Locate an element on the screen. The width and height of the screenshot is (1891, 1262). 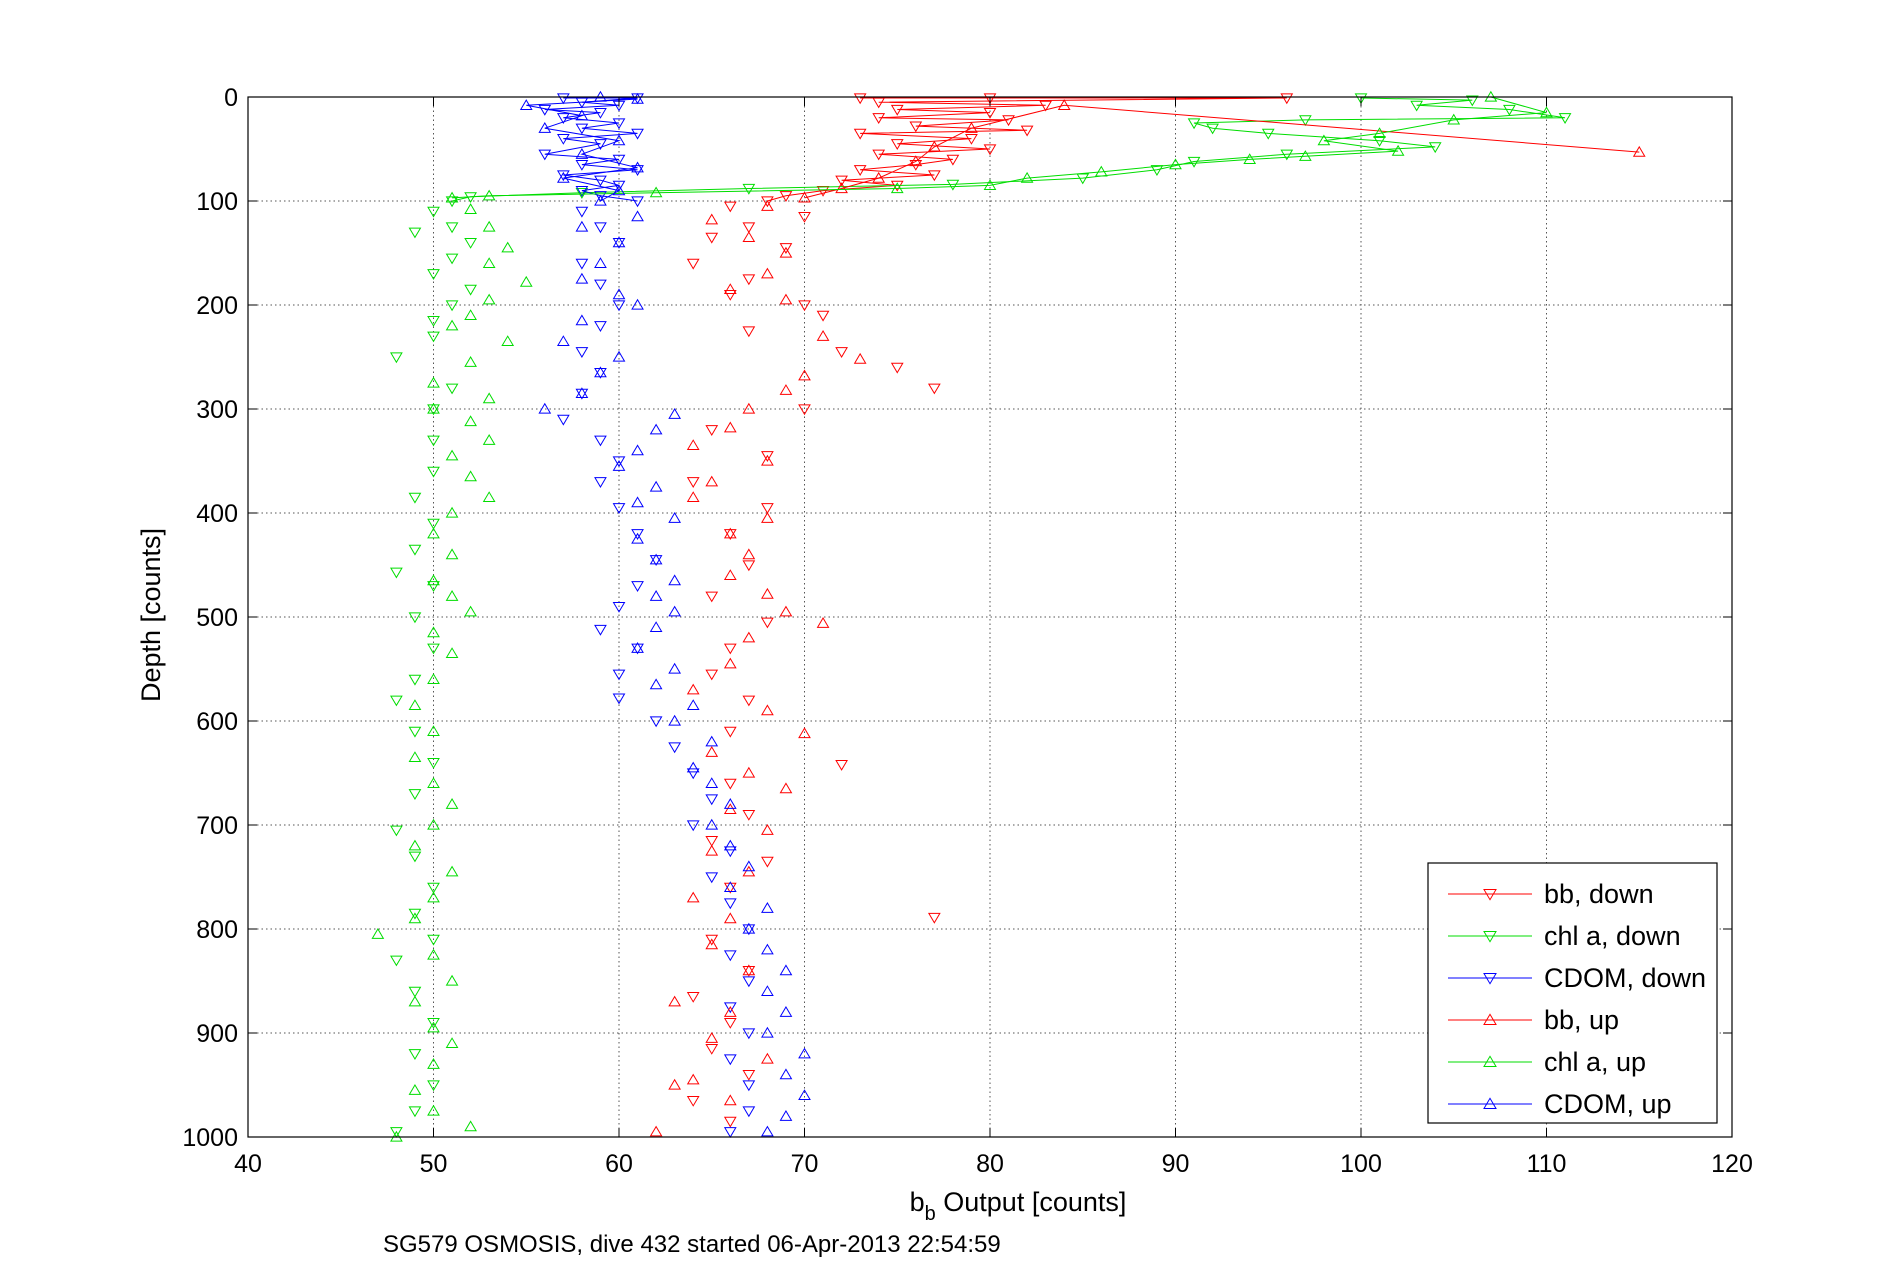
legend-label: chl a, down is located at coordinates (1612, 936).